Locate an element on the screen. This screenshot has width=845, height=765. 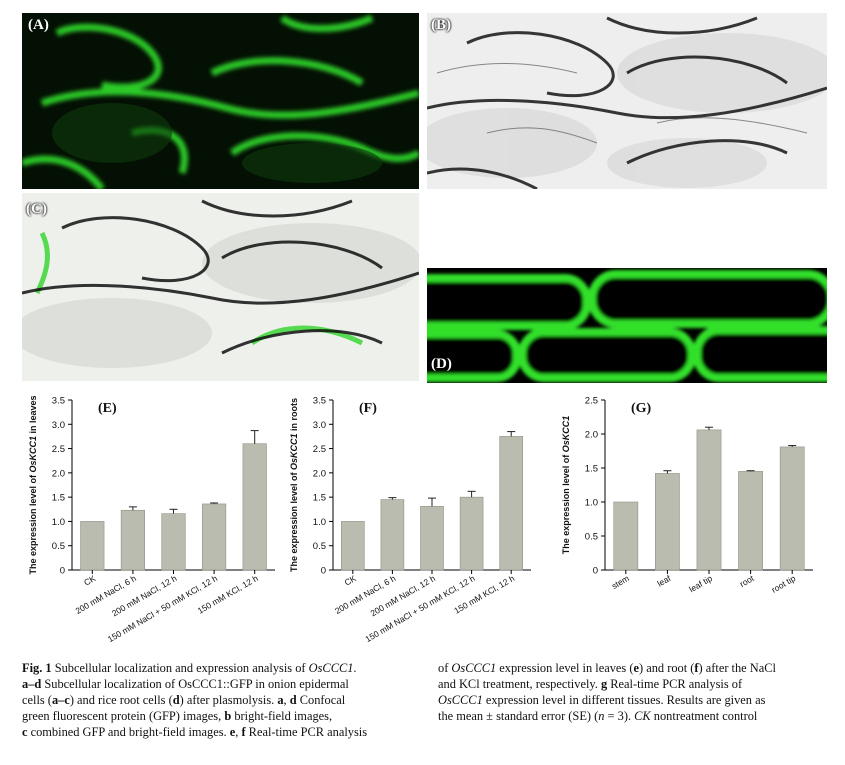
caption-text: = 3). is located at coordinates (619, 716).